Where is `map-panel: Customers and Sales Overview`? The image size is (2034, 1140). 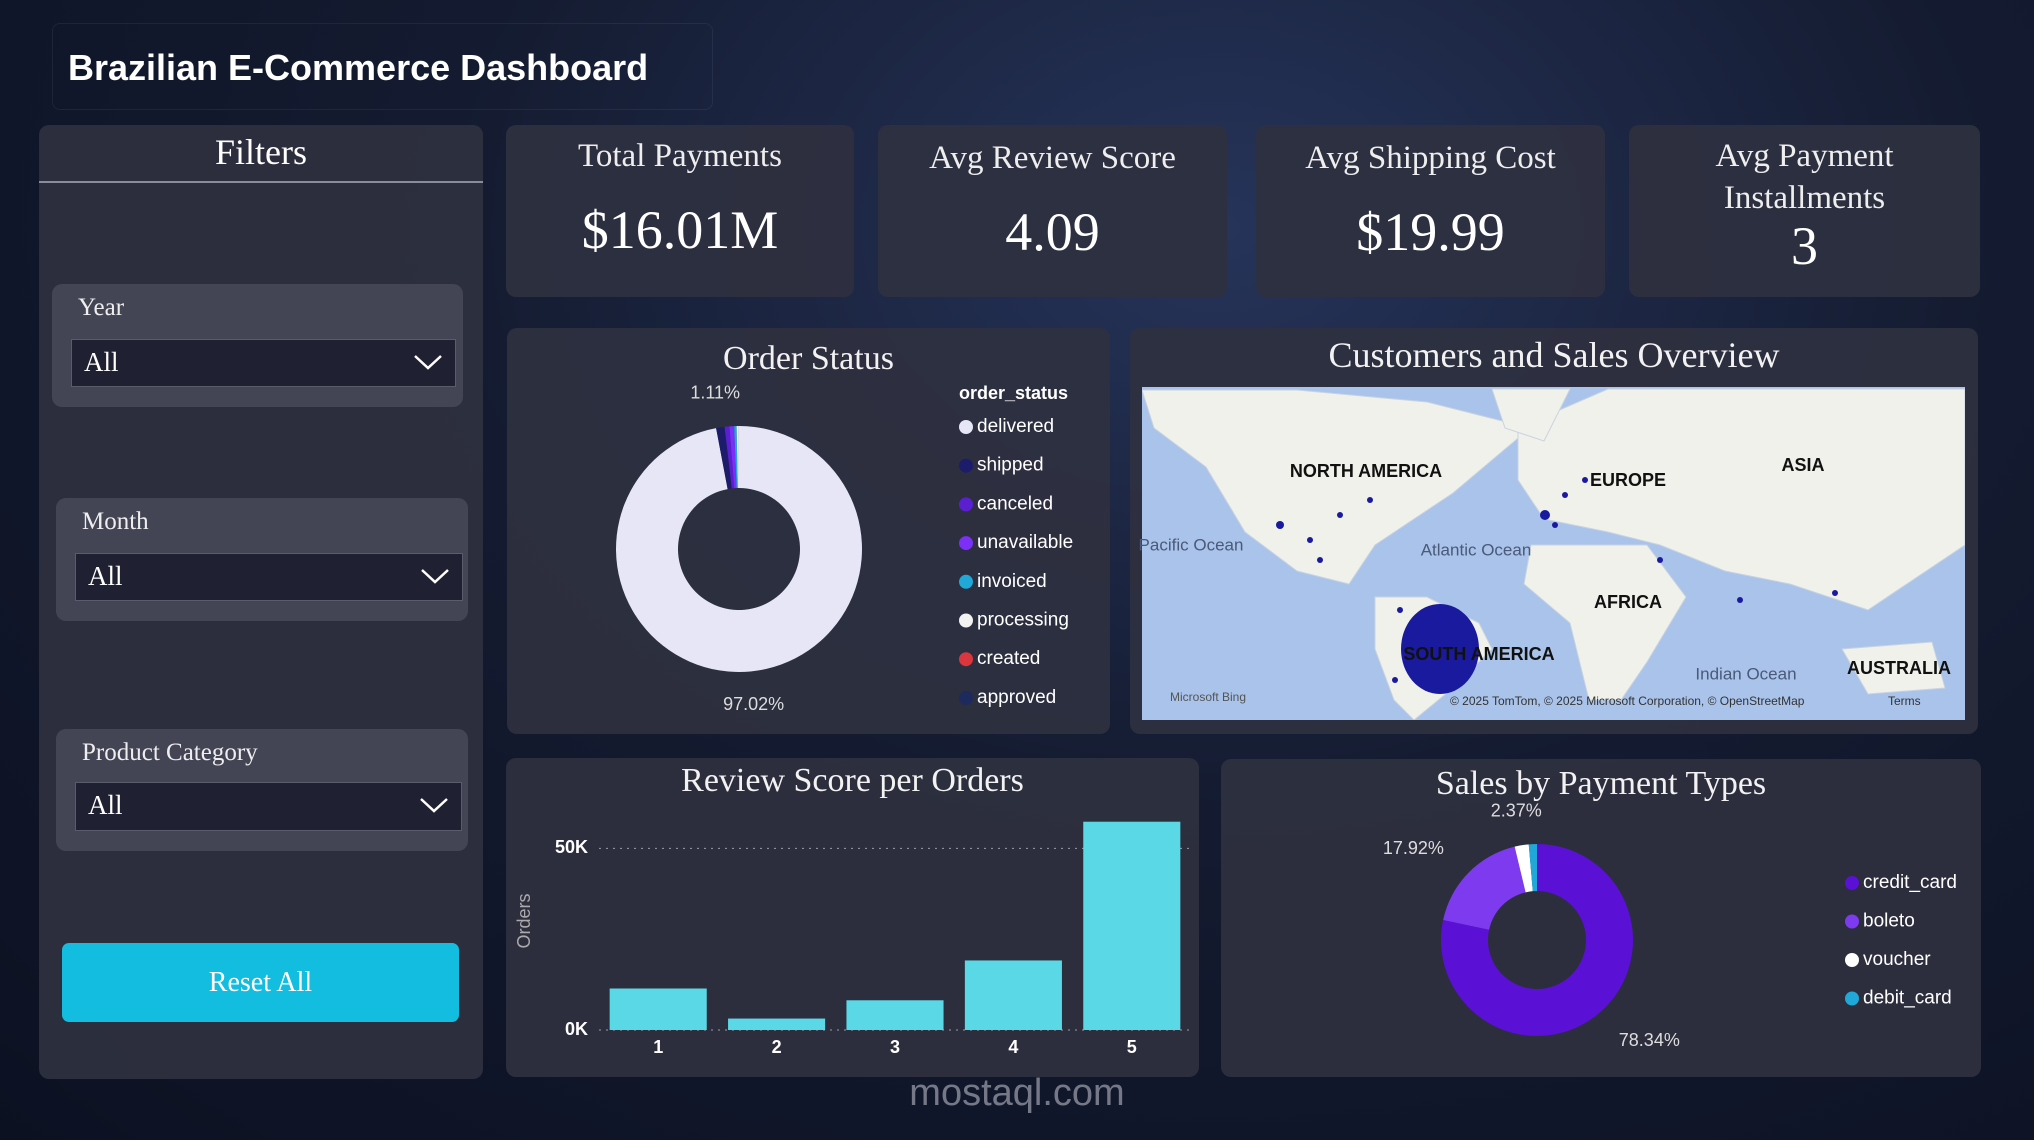
map-panel: Customers and Sales Overview is located at coordinates (1554, 531).